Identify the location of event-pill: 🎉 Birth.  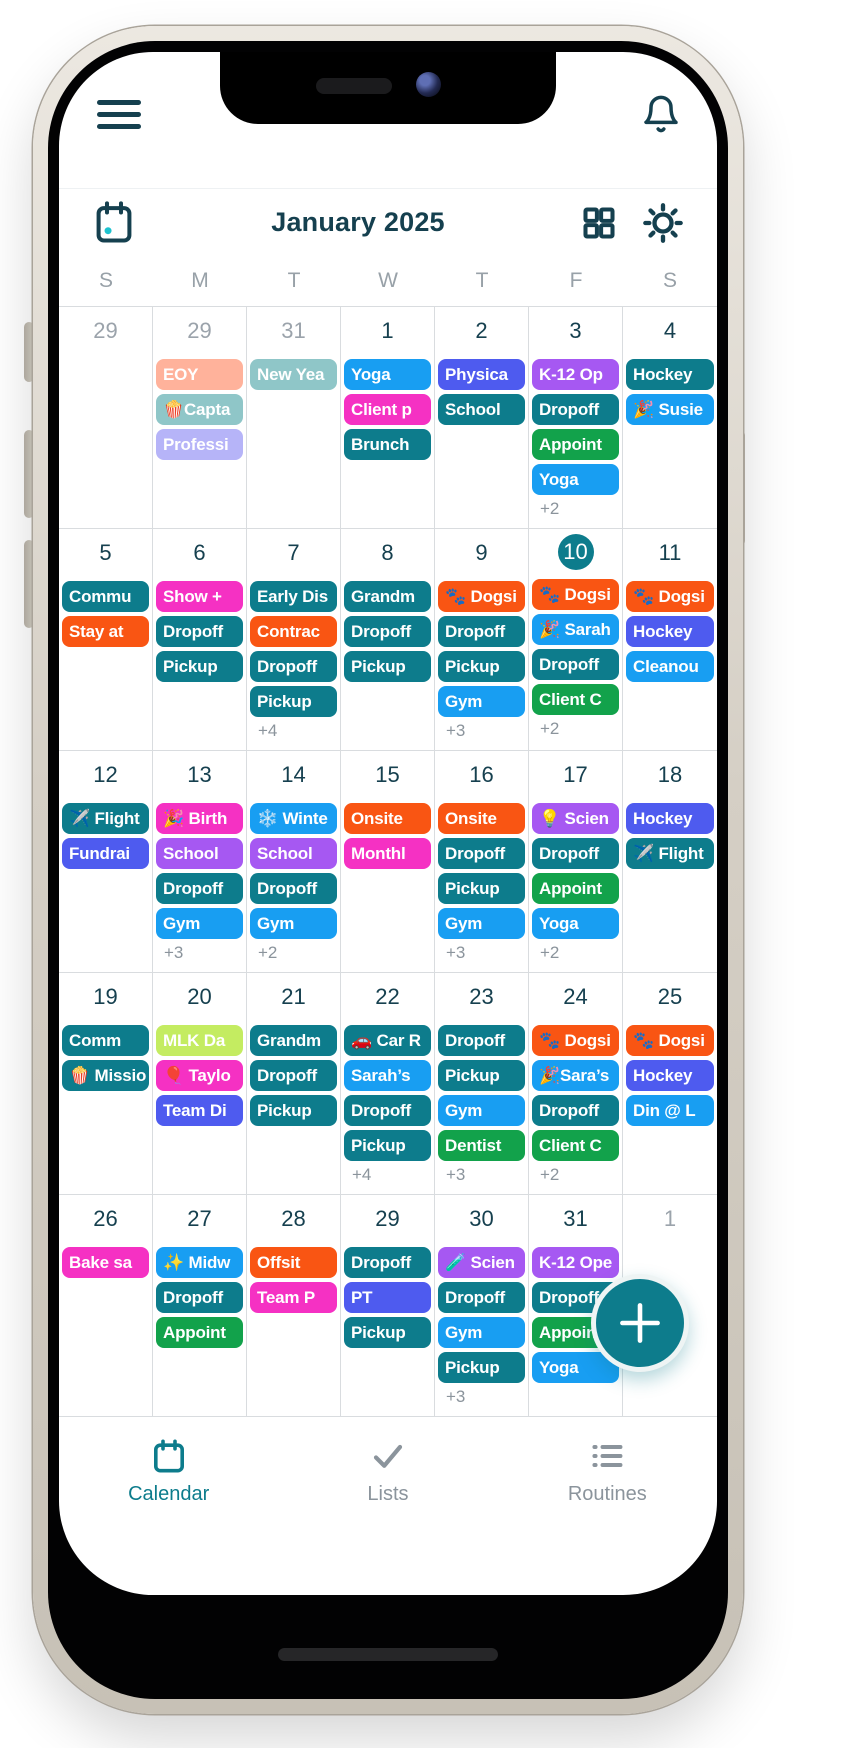
(199, 818).